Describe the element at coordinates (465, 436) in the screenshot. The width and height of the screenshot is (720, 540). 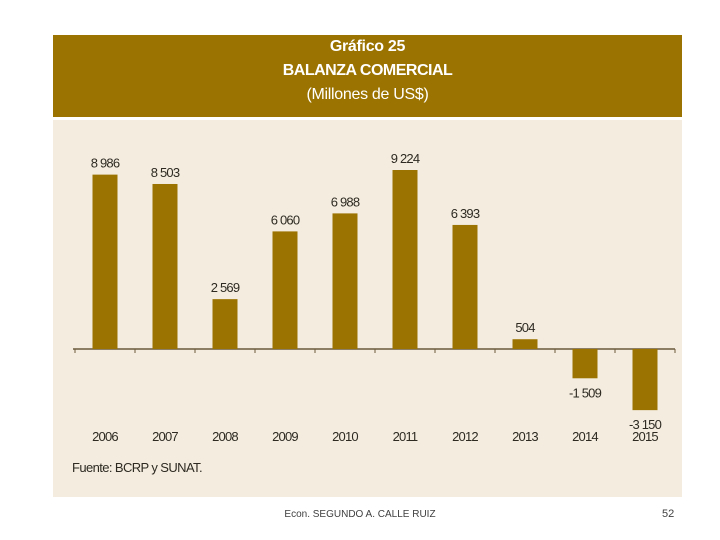
I see `x-tick-label-2012: 2012` at that location.